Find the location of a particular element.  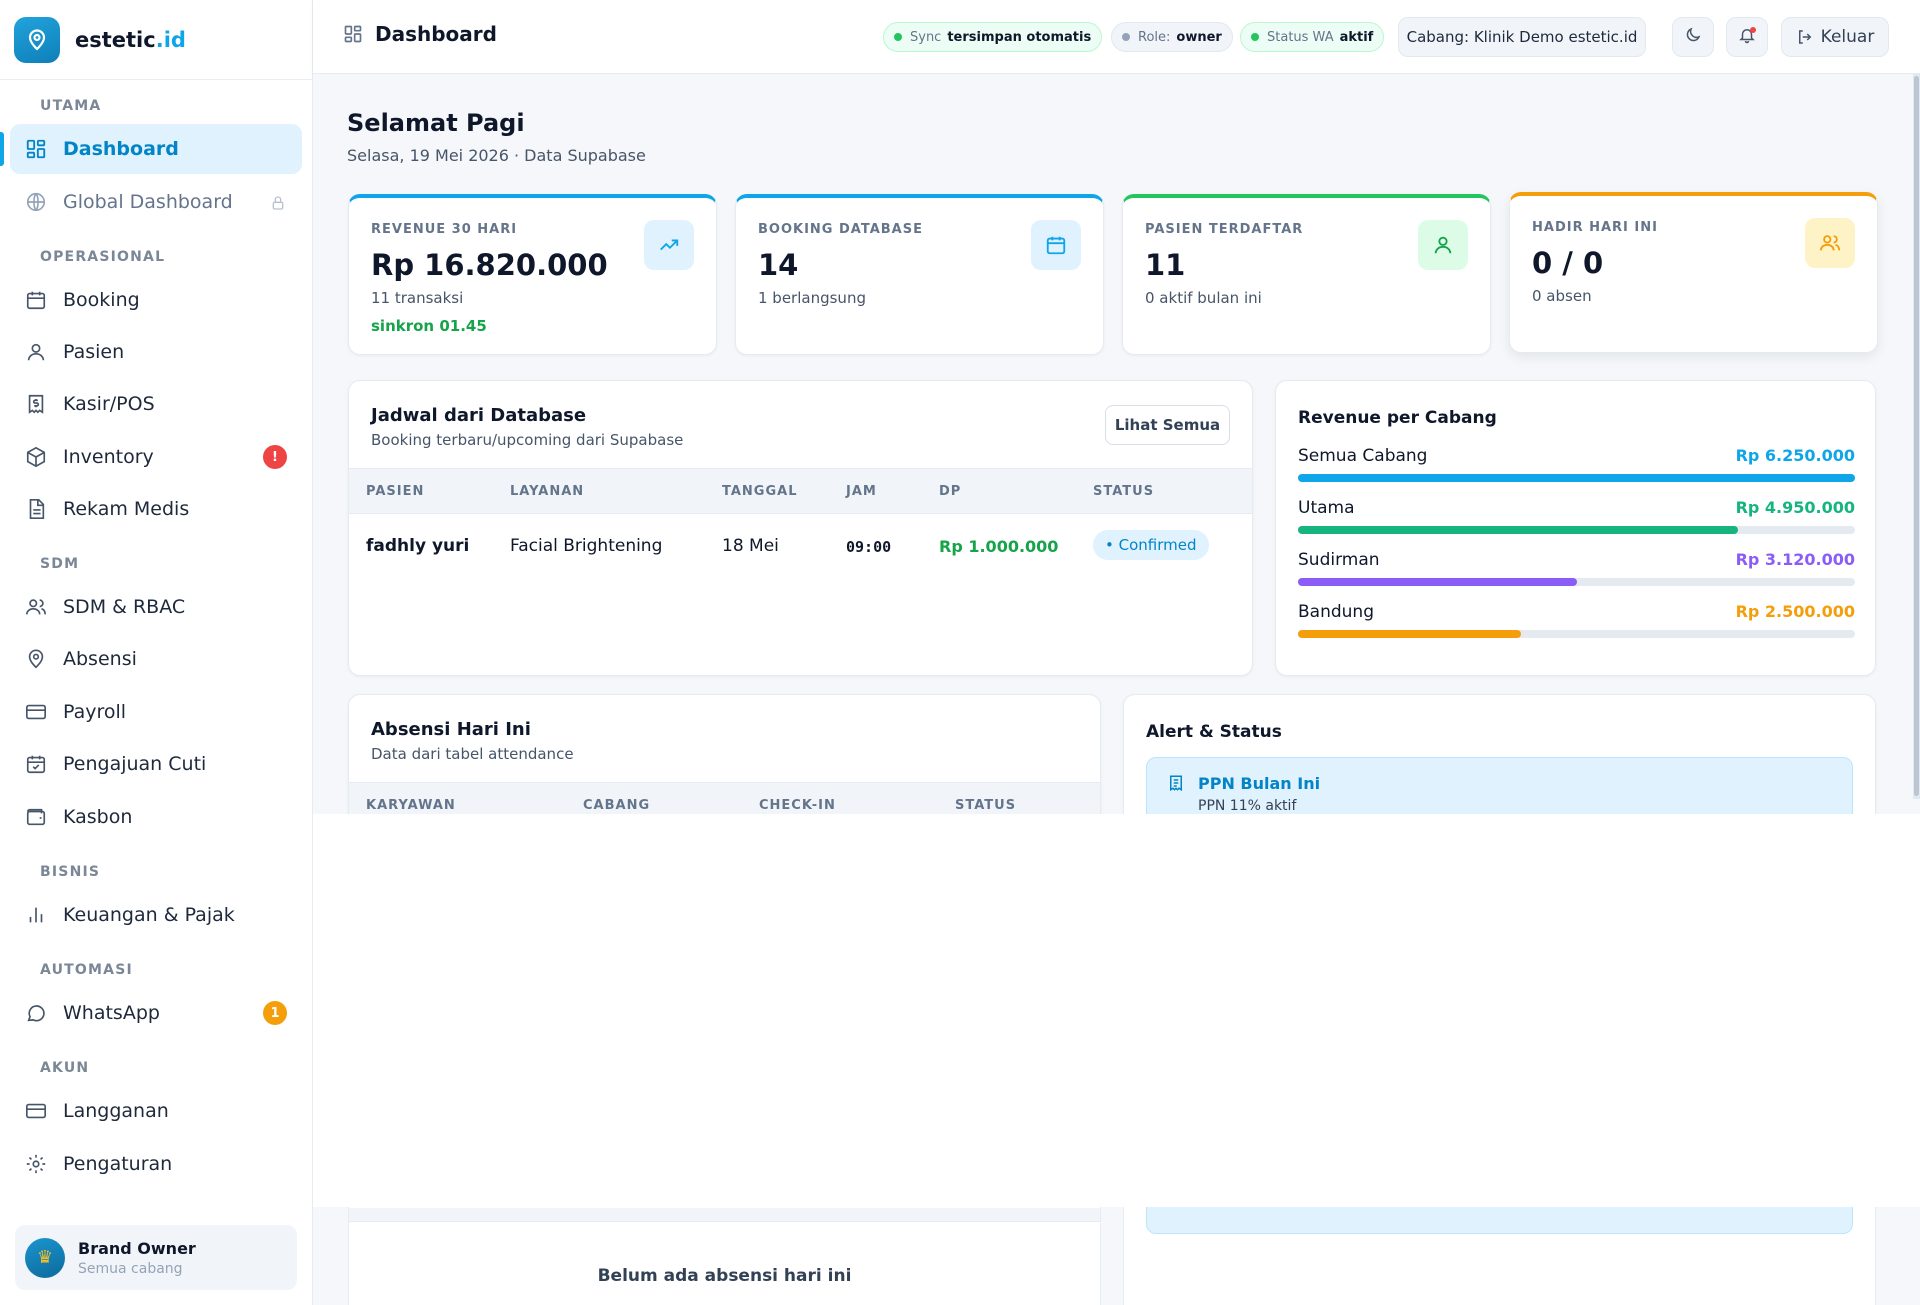

sidebar-item-pasien: Pasien is located at coordinates (156, 352).